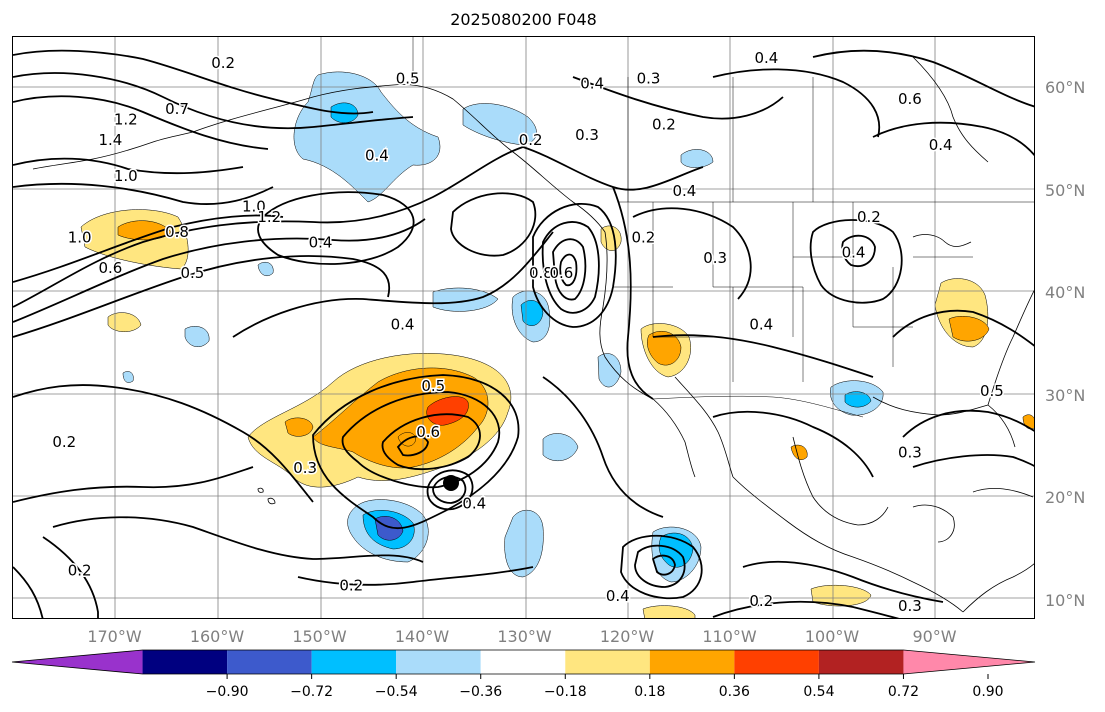 The height and width of the screenshot is (712, 1105). I want to click on contour-label: 0.5, so click(192, 273).